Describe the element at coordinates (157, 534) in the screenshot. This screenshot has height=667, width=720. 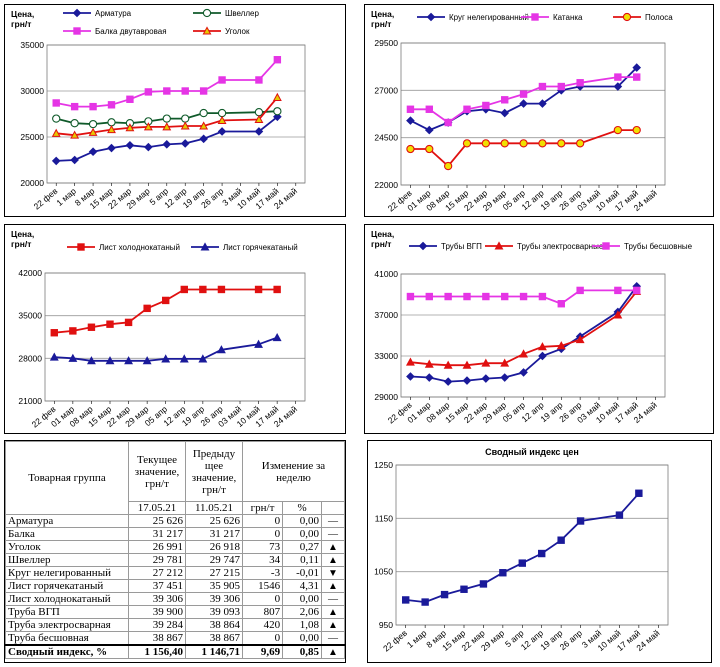
I see `row-current: 31 217` at that location.